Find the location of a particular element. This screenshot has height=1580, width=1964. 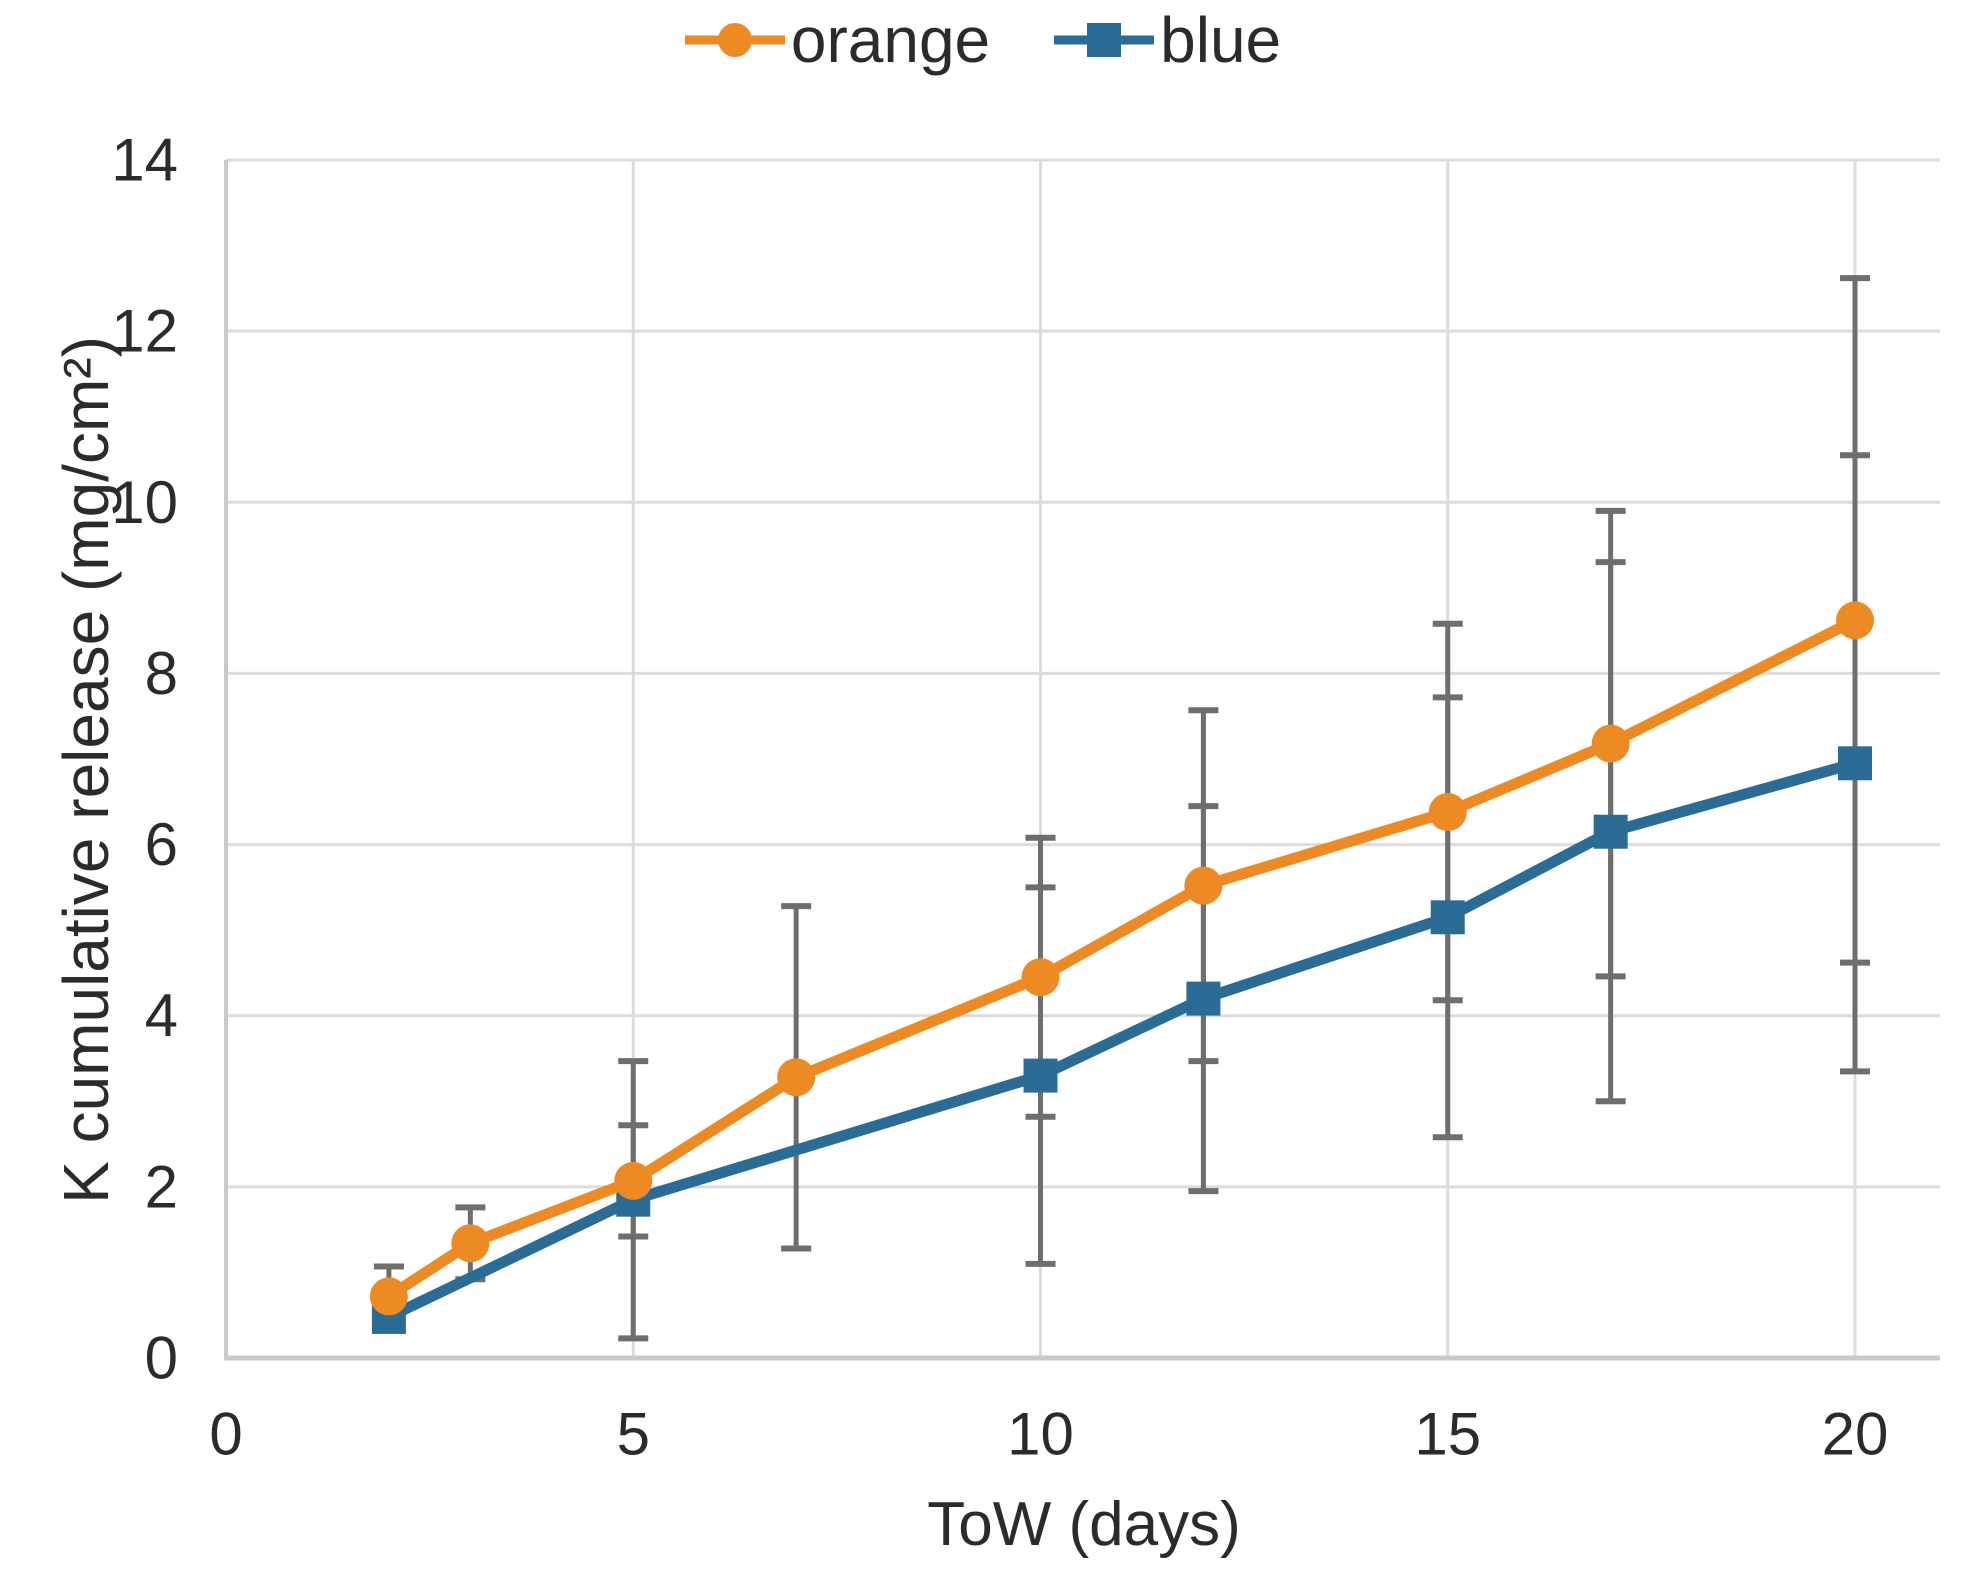

y-tick-label: 6 is located at coordinates (161, 844).